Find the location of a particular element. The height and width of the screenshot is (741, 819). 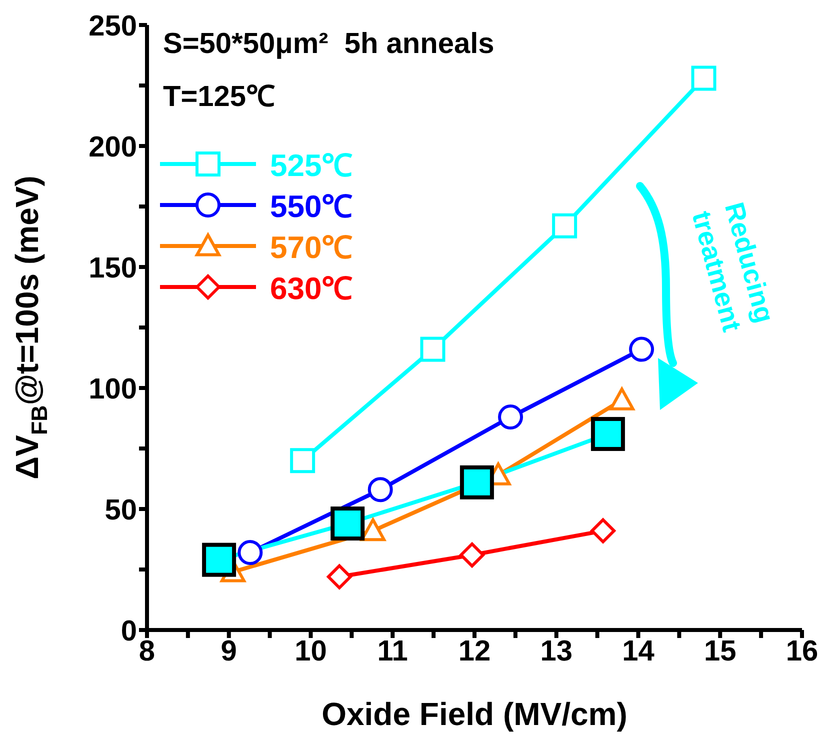

x-tick-label: 16 is located at coordinates (802, 652).